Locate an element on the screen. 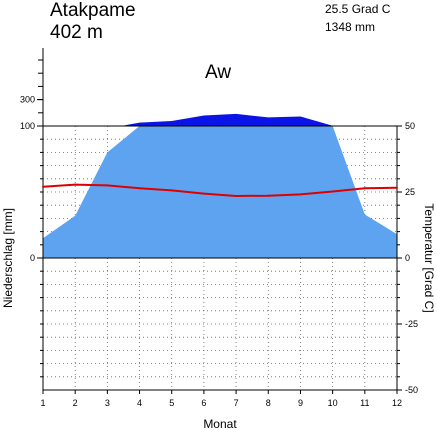  temperature-series is located at coordinates (220, 190).